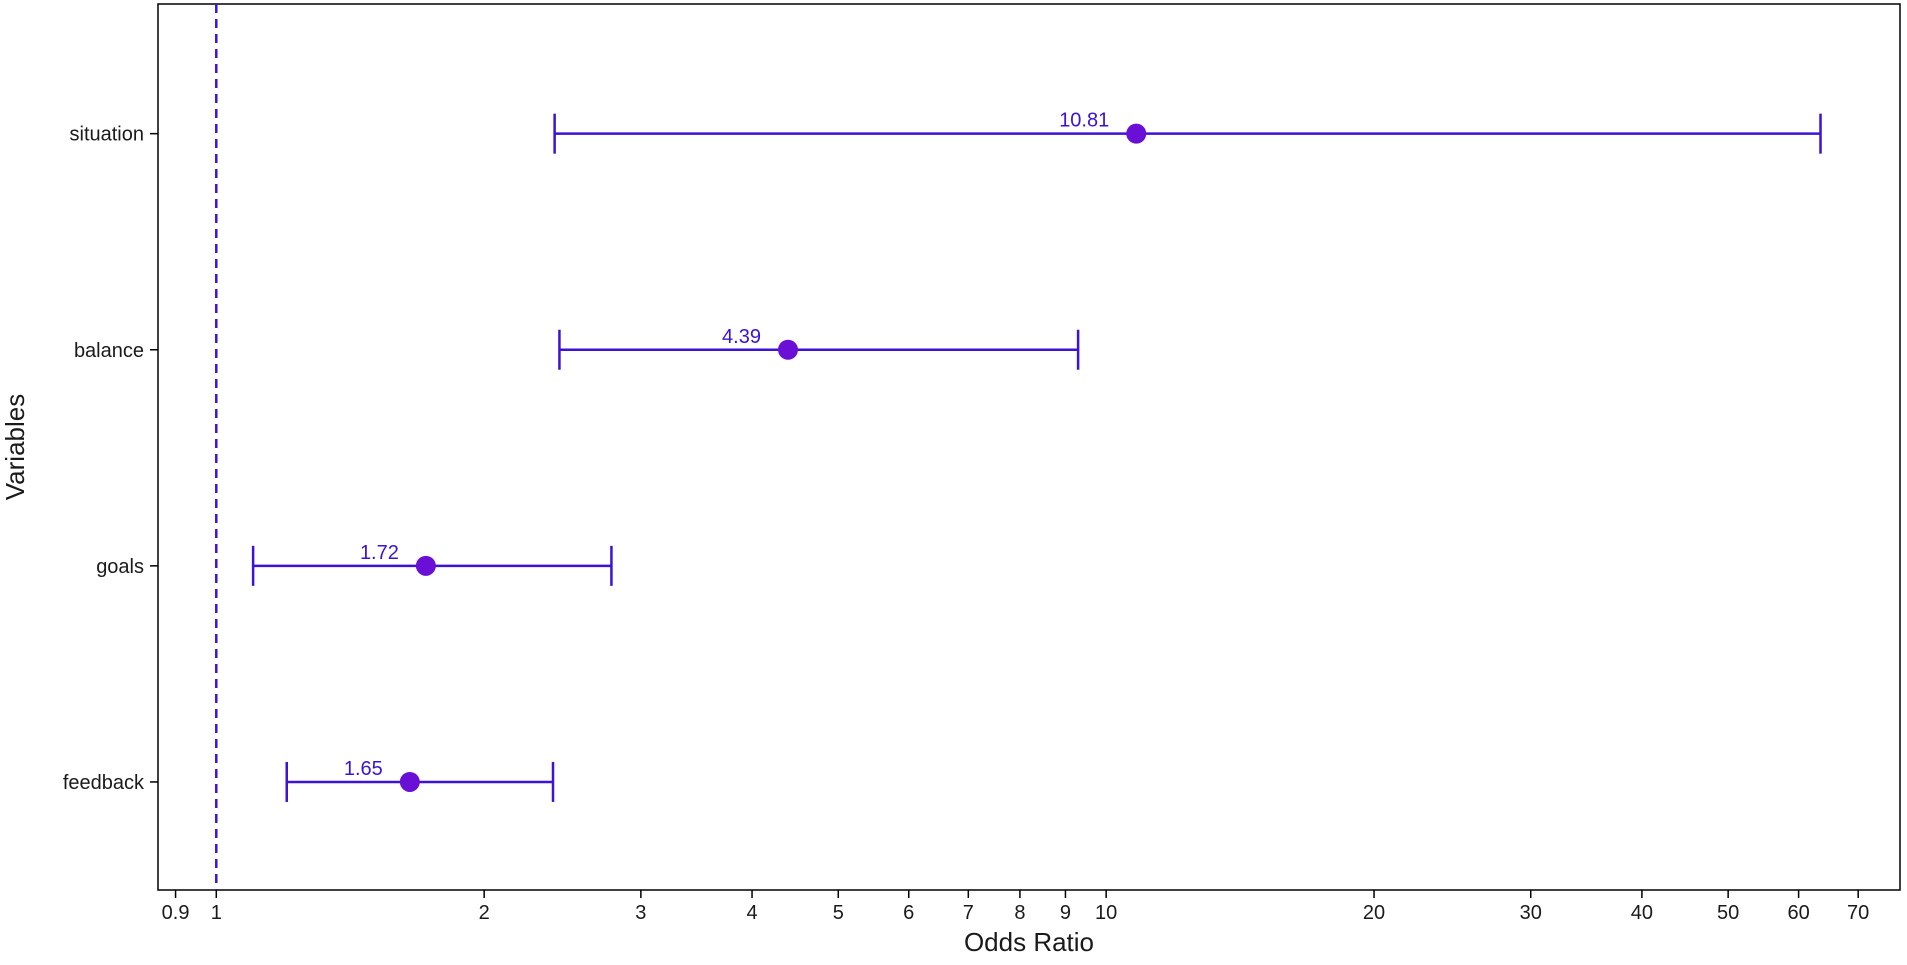 The image size is (1907, 965). What do you see at coordinates (741, 337) in the screenshot?
I see `point-label-balance: 4.39` at bounding box center [741, 337].